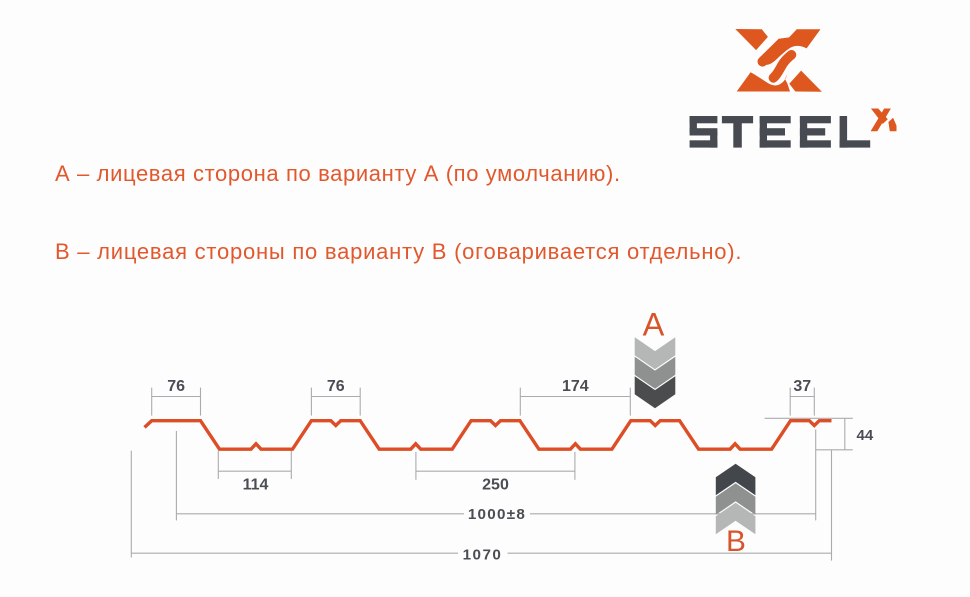 Image resolution: width=970 pixels, height=597 pixels. What do you see at coordinates (802, 386) in the screenshot?
I see `svg-text: 37` at bounding box center [802, 386].